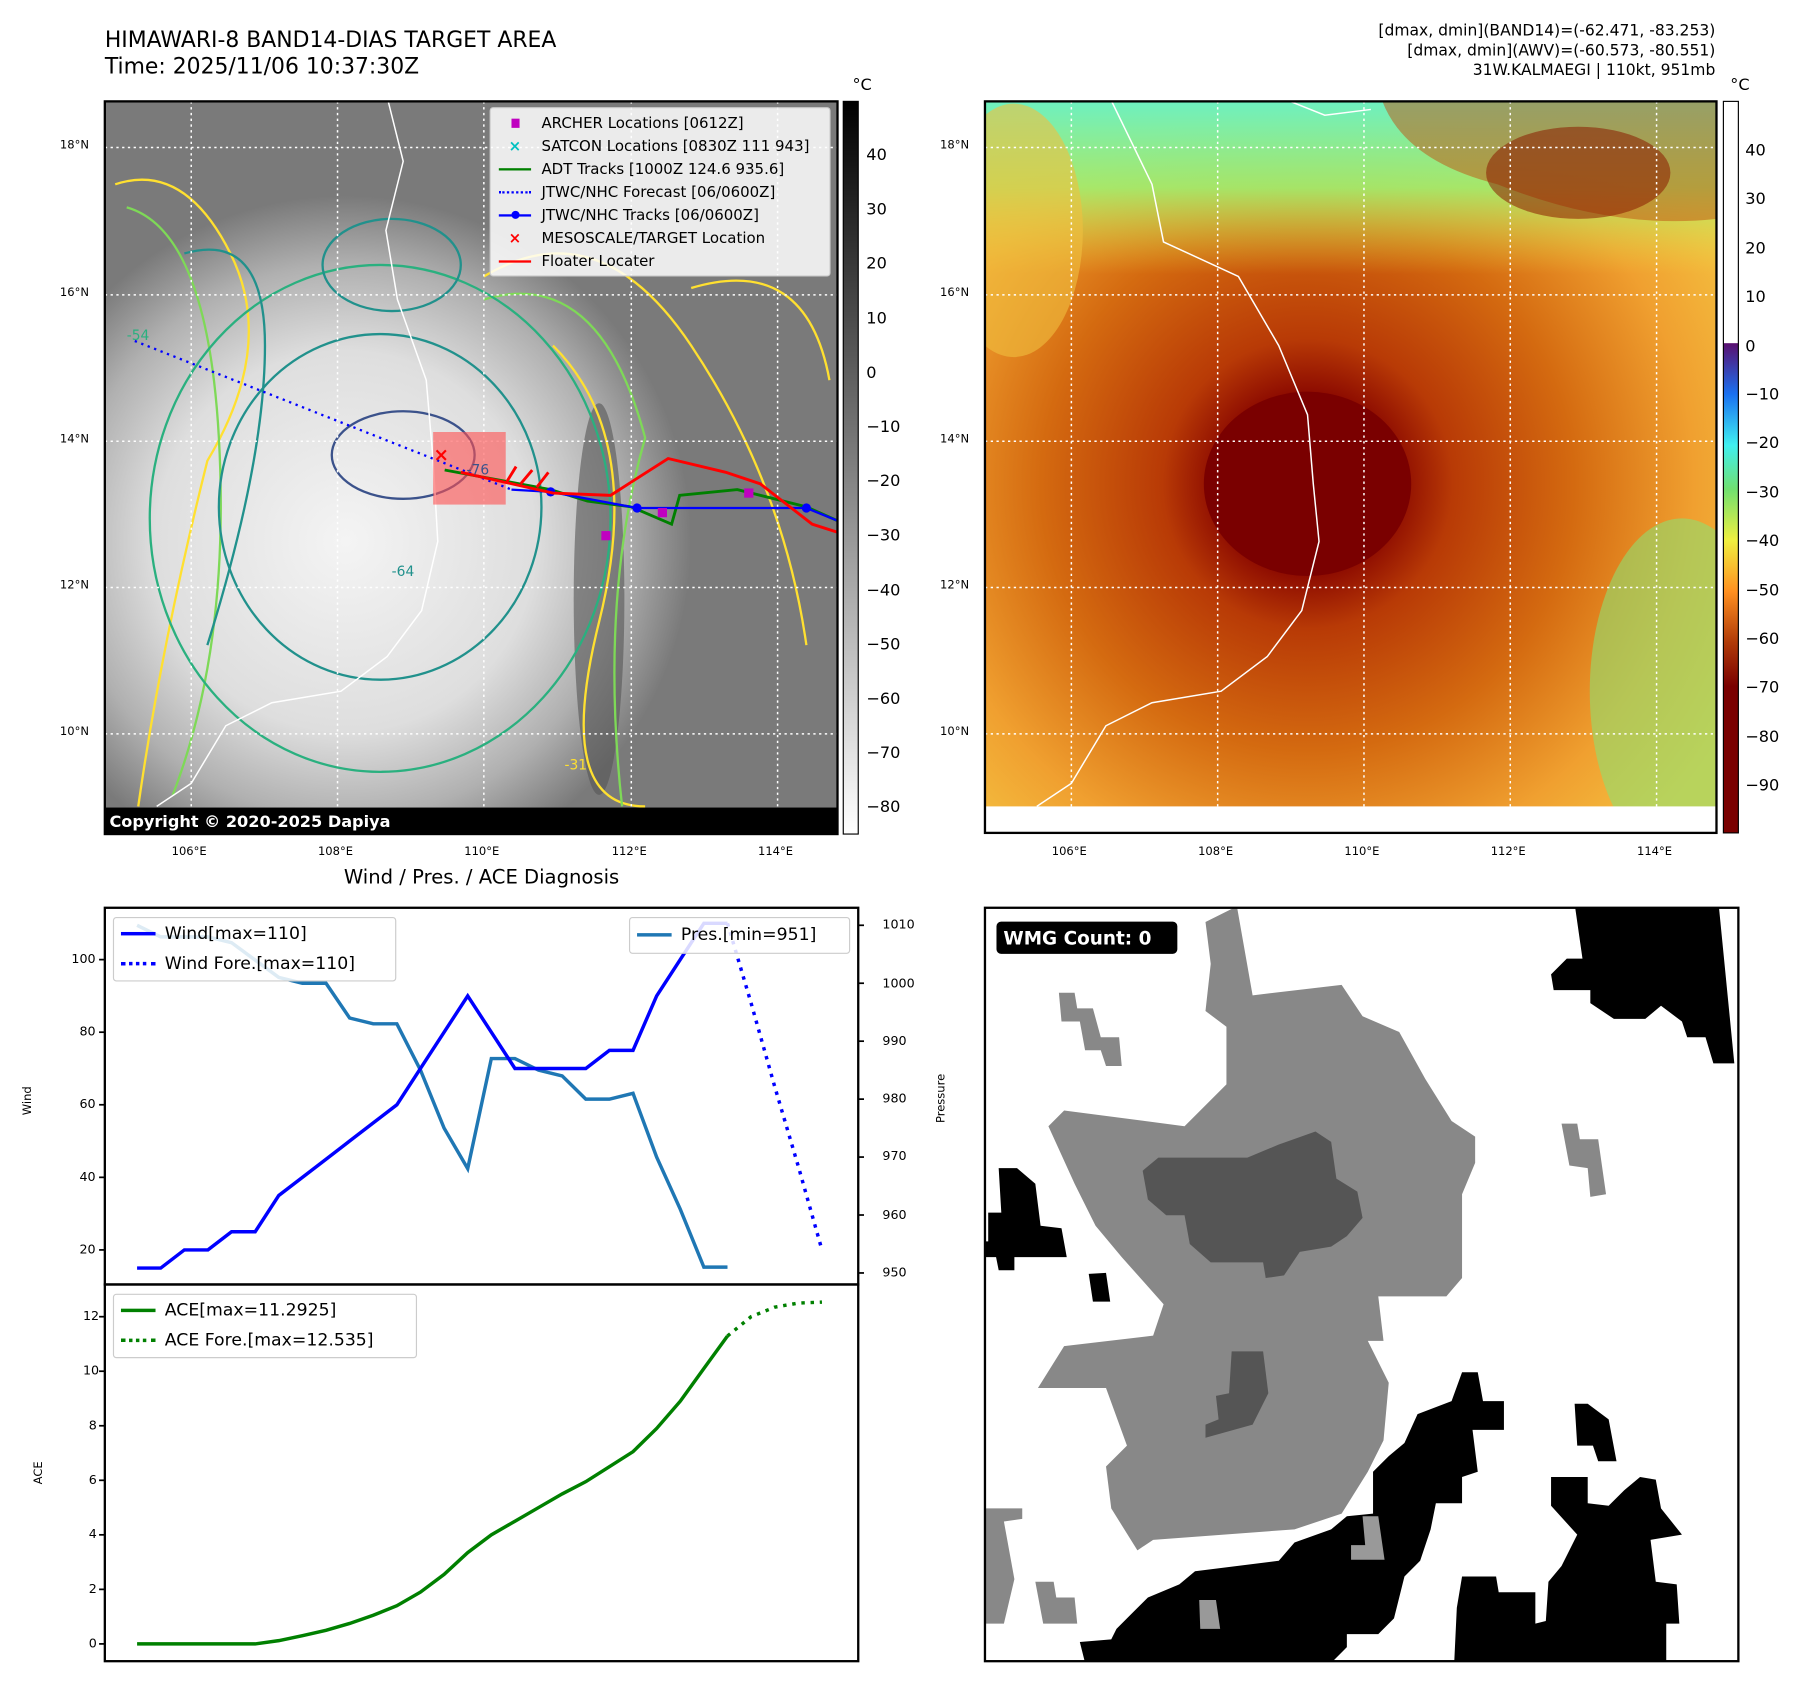 The image size is (1797, 1690). What do you see at coordinates (894, 1099) in the screenshot?
I see `pressure-tick-label: 980` at bounding box center [894, 1099].